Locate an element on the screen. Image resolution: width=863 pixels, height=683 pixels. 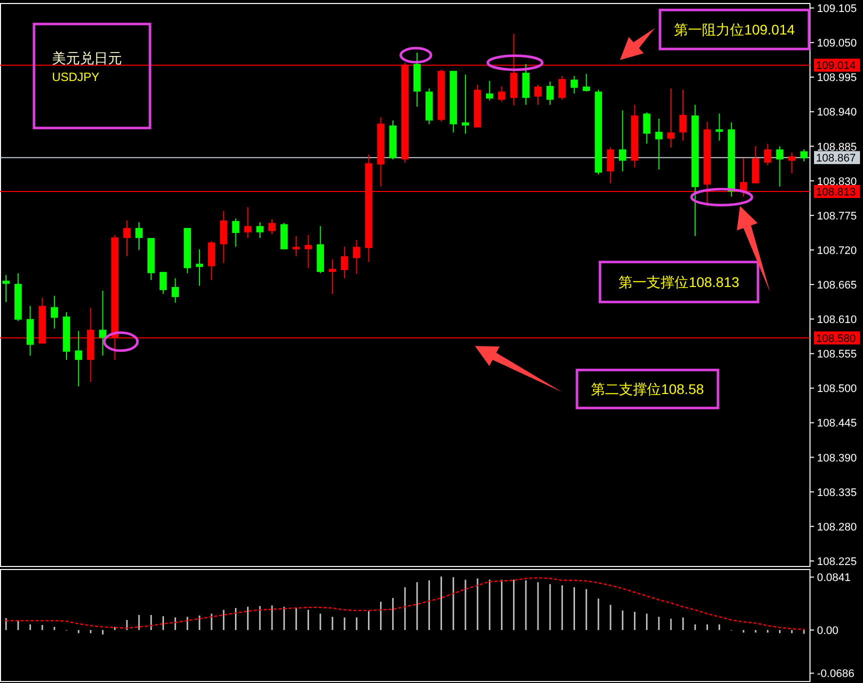
text: USDJPY is located at coordinates (76, 77).